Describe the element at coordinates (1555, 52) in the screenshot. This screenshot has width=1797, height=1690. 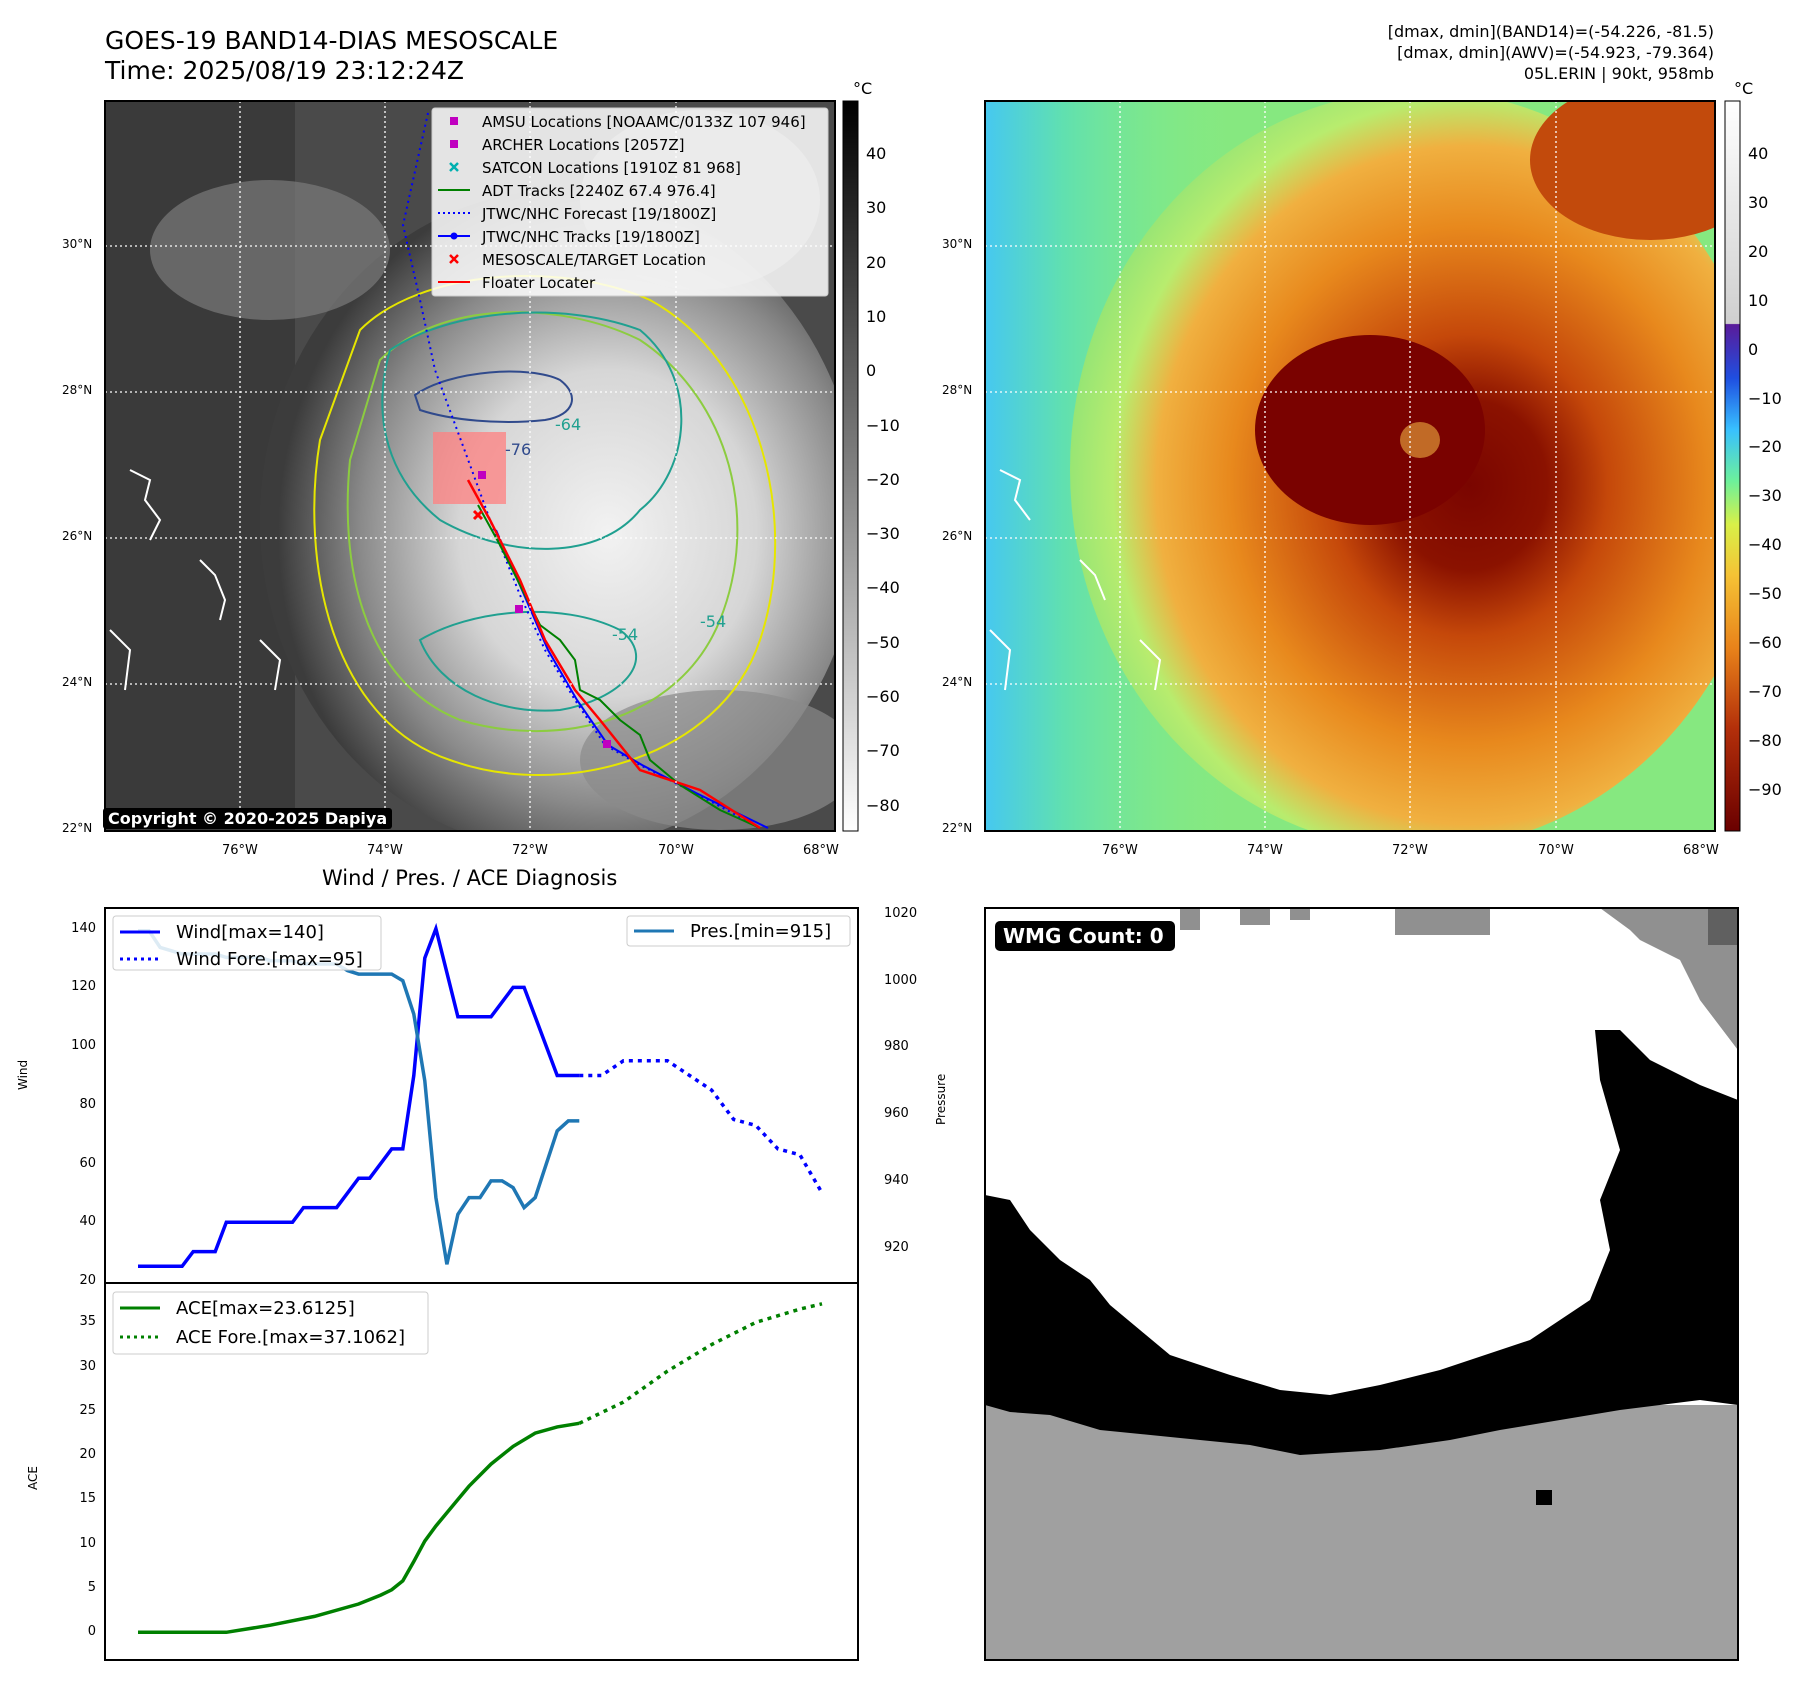
I see `stats-line-2: [dmax, dmin](AWV)=(-54.923, -79.364)` at that location.